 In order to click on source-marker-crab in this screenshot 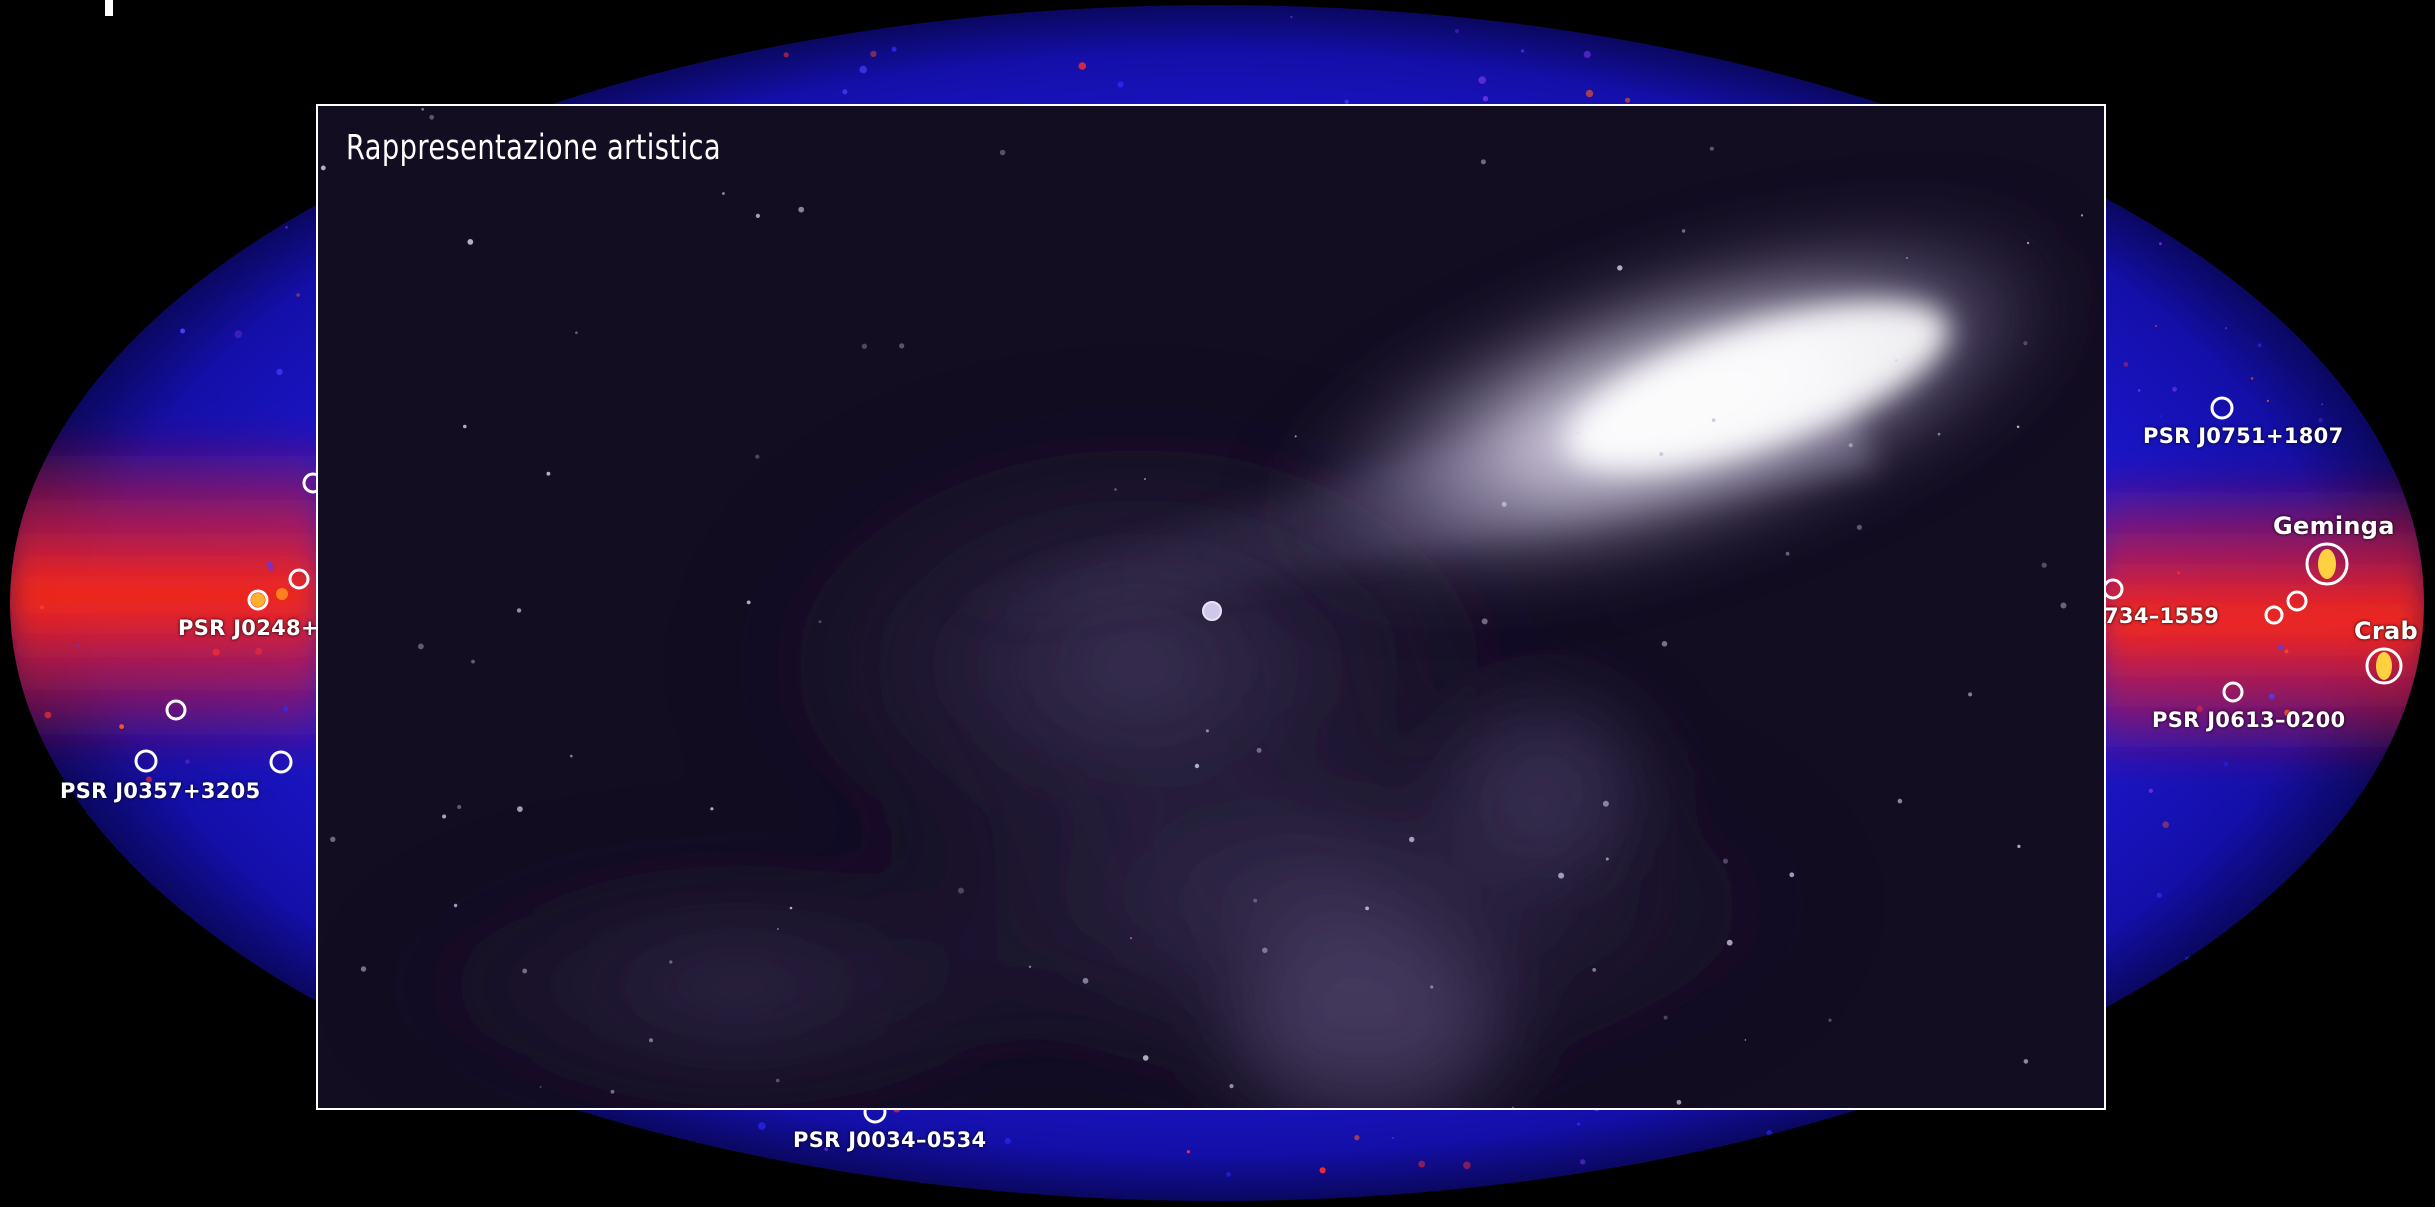, I will do `click(2384, 666)`.